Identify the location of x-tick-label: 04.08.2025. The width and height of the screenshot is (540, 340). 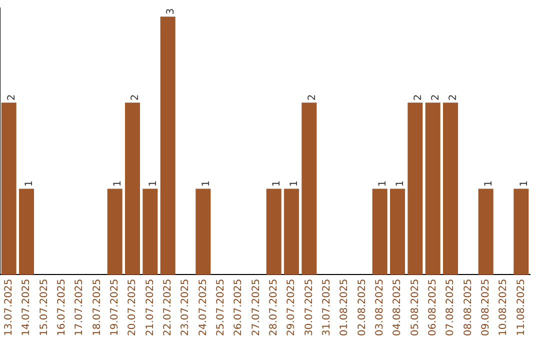
(398, 307).